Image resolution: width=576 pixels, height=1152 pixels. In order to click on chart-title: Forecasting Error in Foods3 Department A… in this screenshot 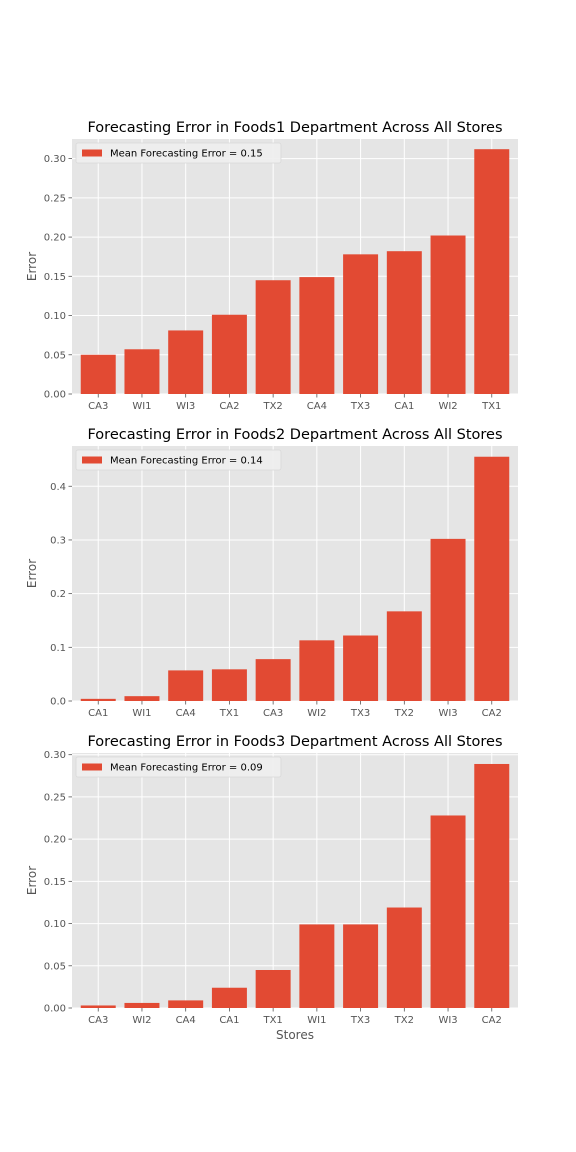, I will do `click(294, 742)`.